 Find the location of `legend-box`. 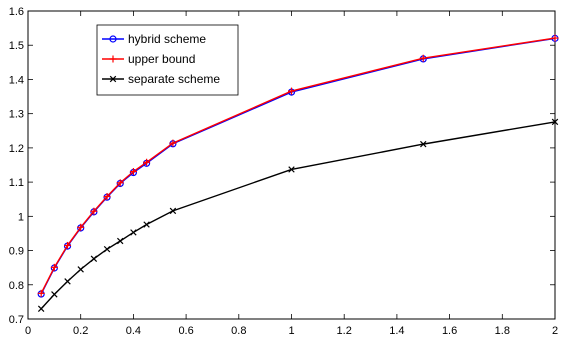

legend-box is located at coordinates (167, 60).